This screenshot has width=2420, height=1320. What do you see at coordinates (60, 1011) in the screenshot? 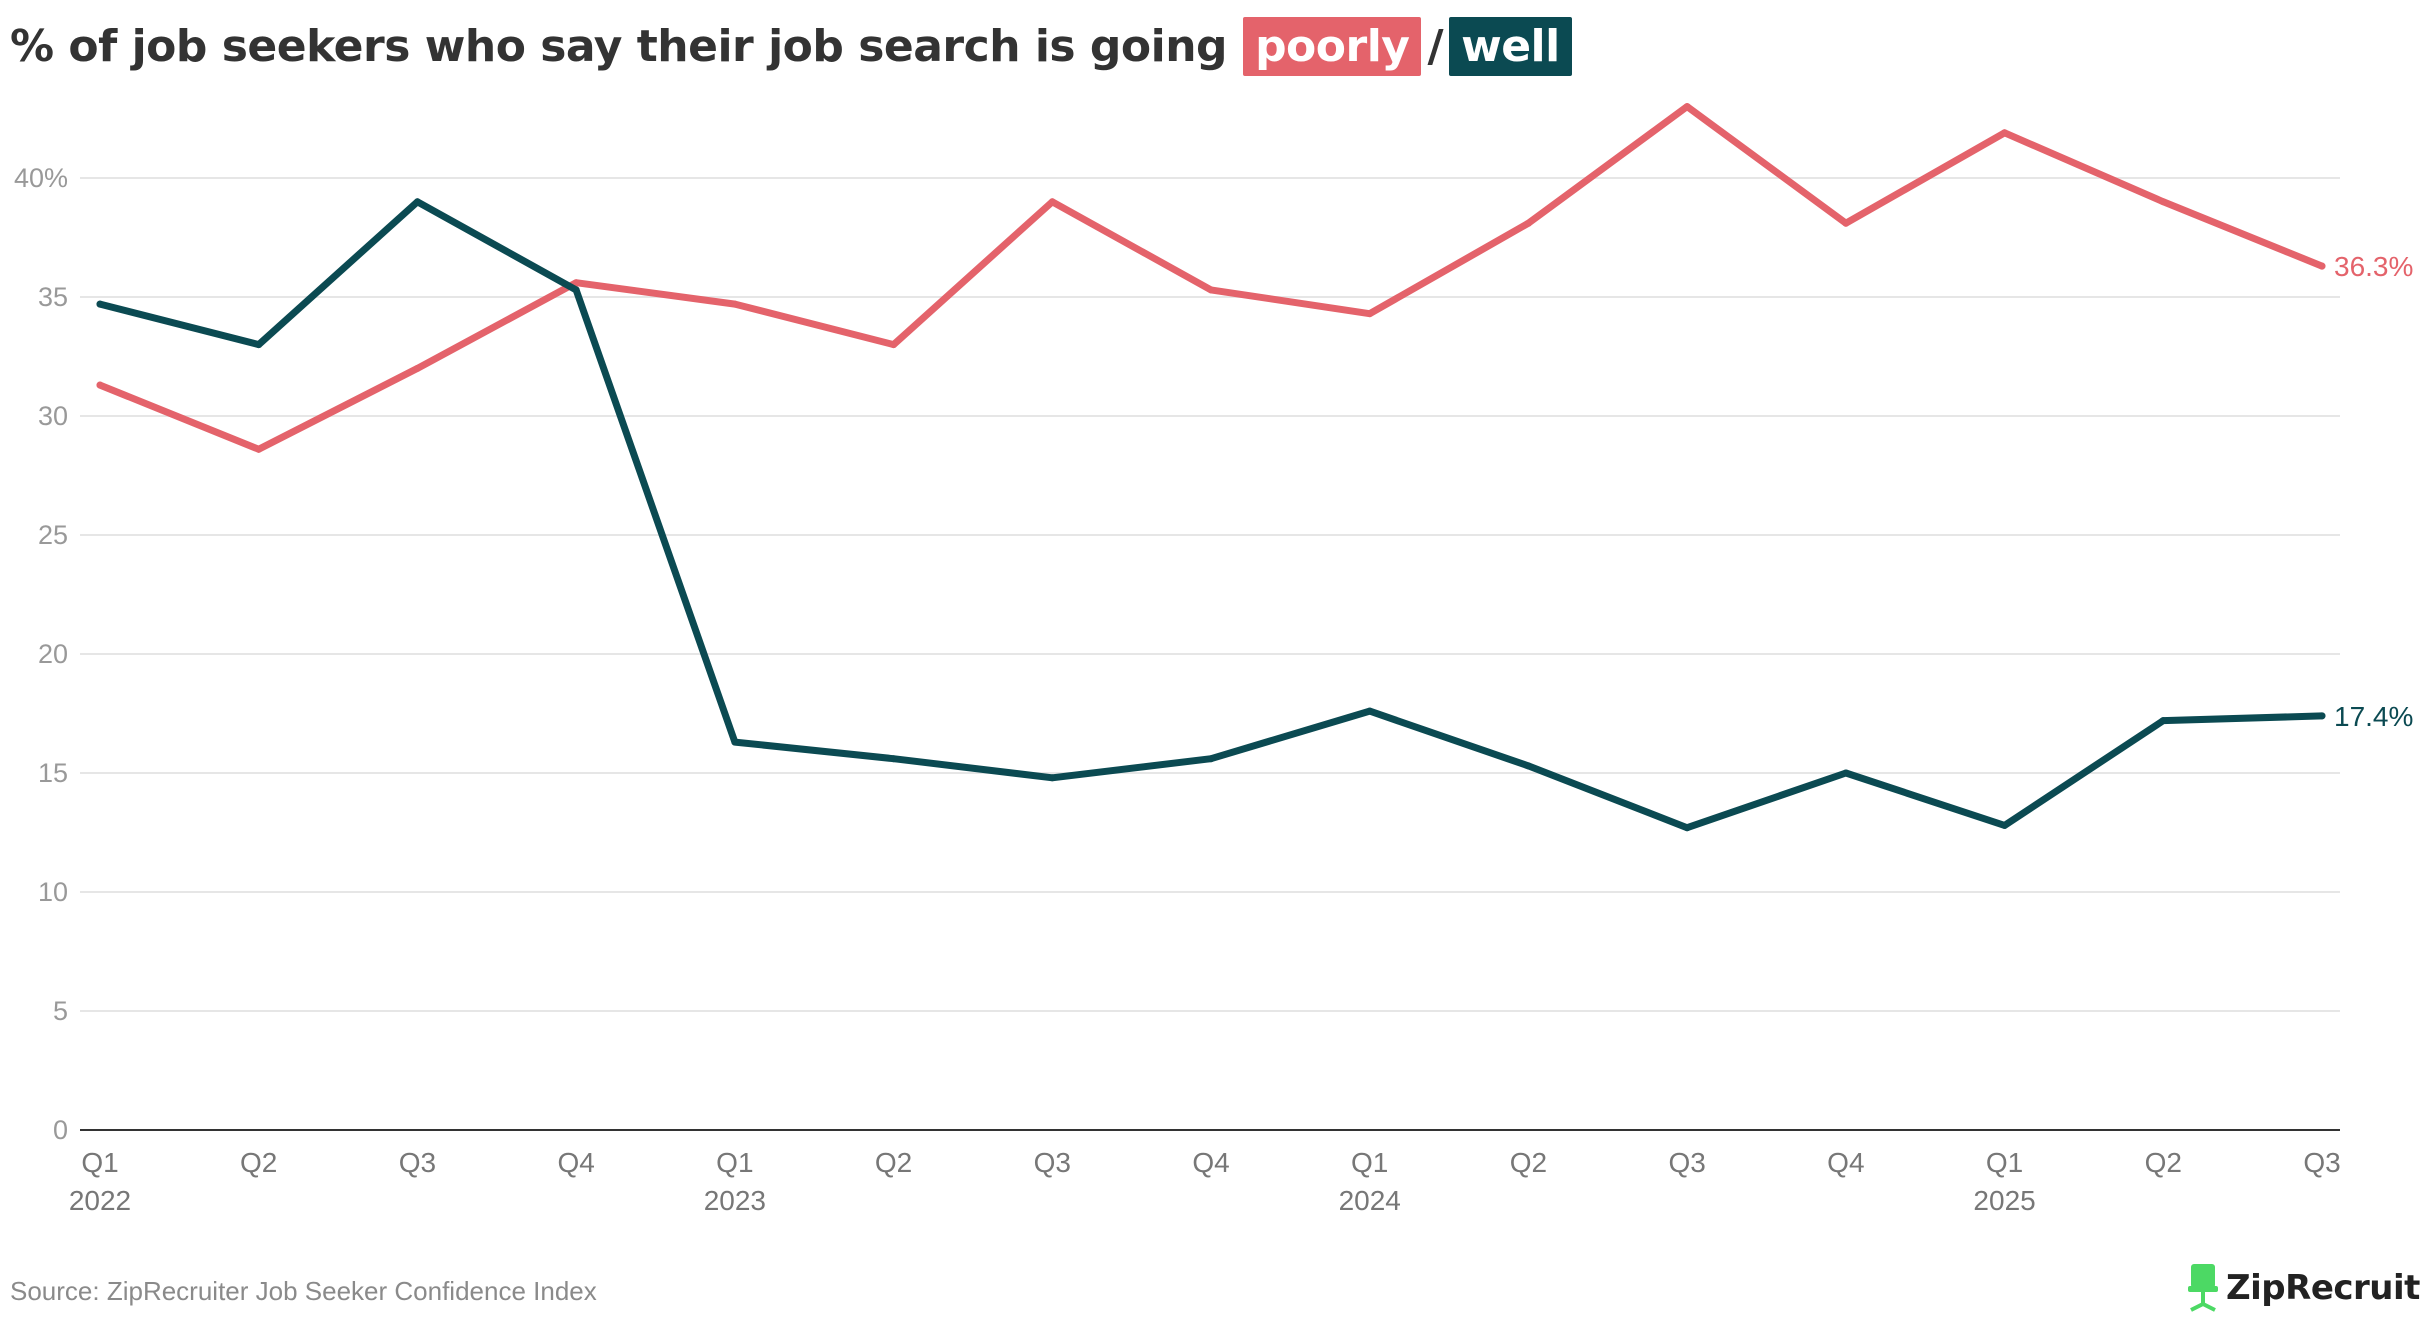
I see `y-tick-label-5: 5` at bounding box center [60, 1011].